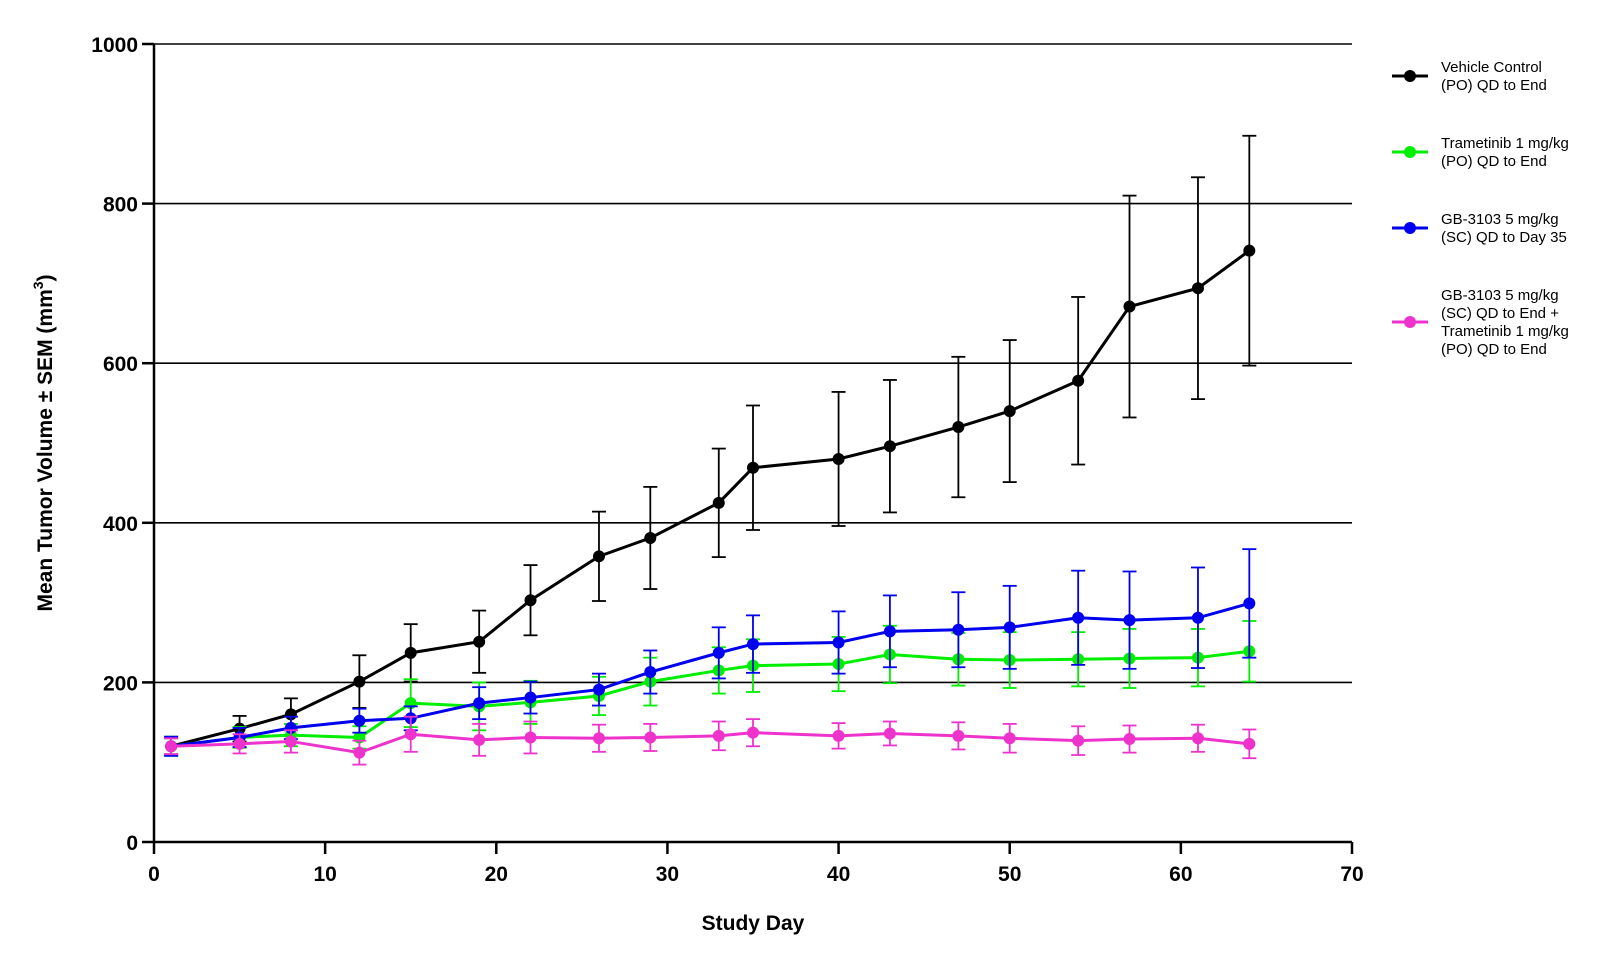 This screenshot has width=1600, height=956. What do you see at coordinates (1351, 874) in the screenshot?
I see `x-tick-label: 70` at bounding box center [1351, 874].